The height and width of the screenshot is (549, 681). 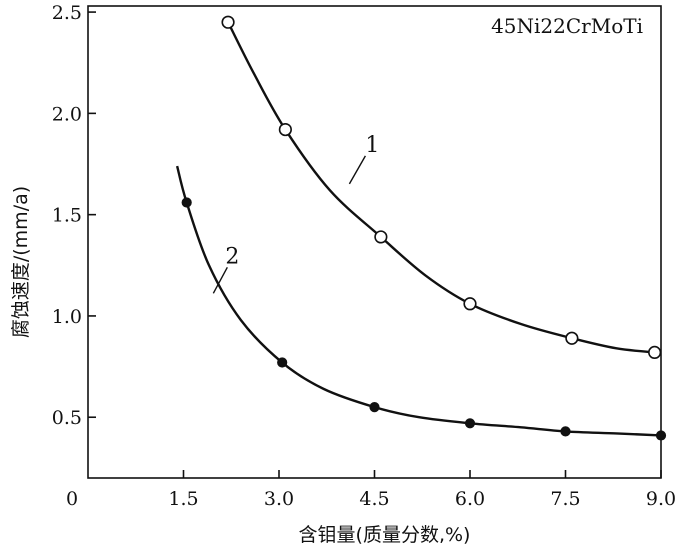 What do you see at coordinates (183, 499) in the screenshot?
I see `x-tick-label: 1.5` at bounding box center [183, 499].